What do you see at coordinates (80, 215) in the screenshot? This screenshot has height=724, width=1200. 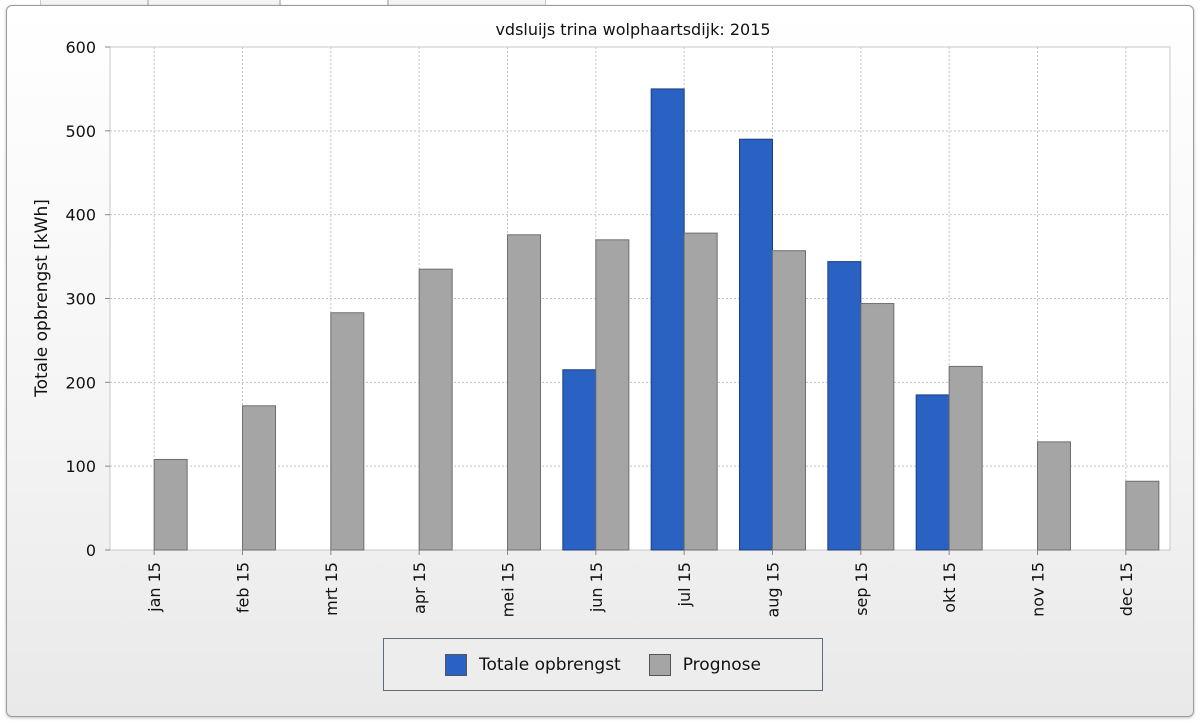 I see `y-tick-label: 400` at bounding box center [80, 215].